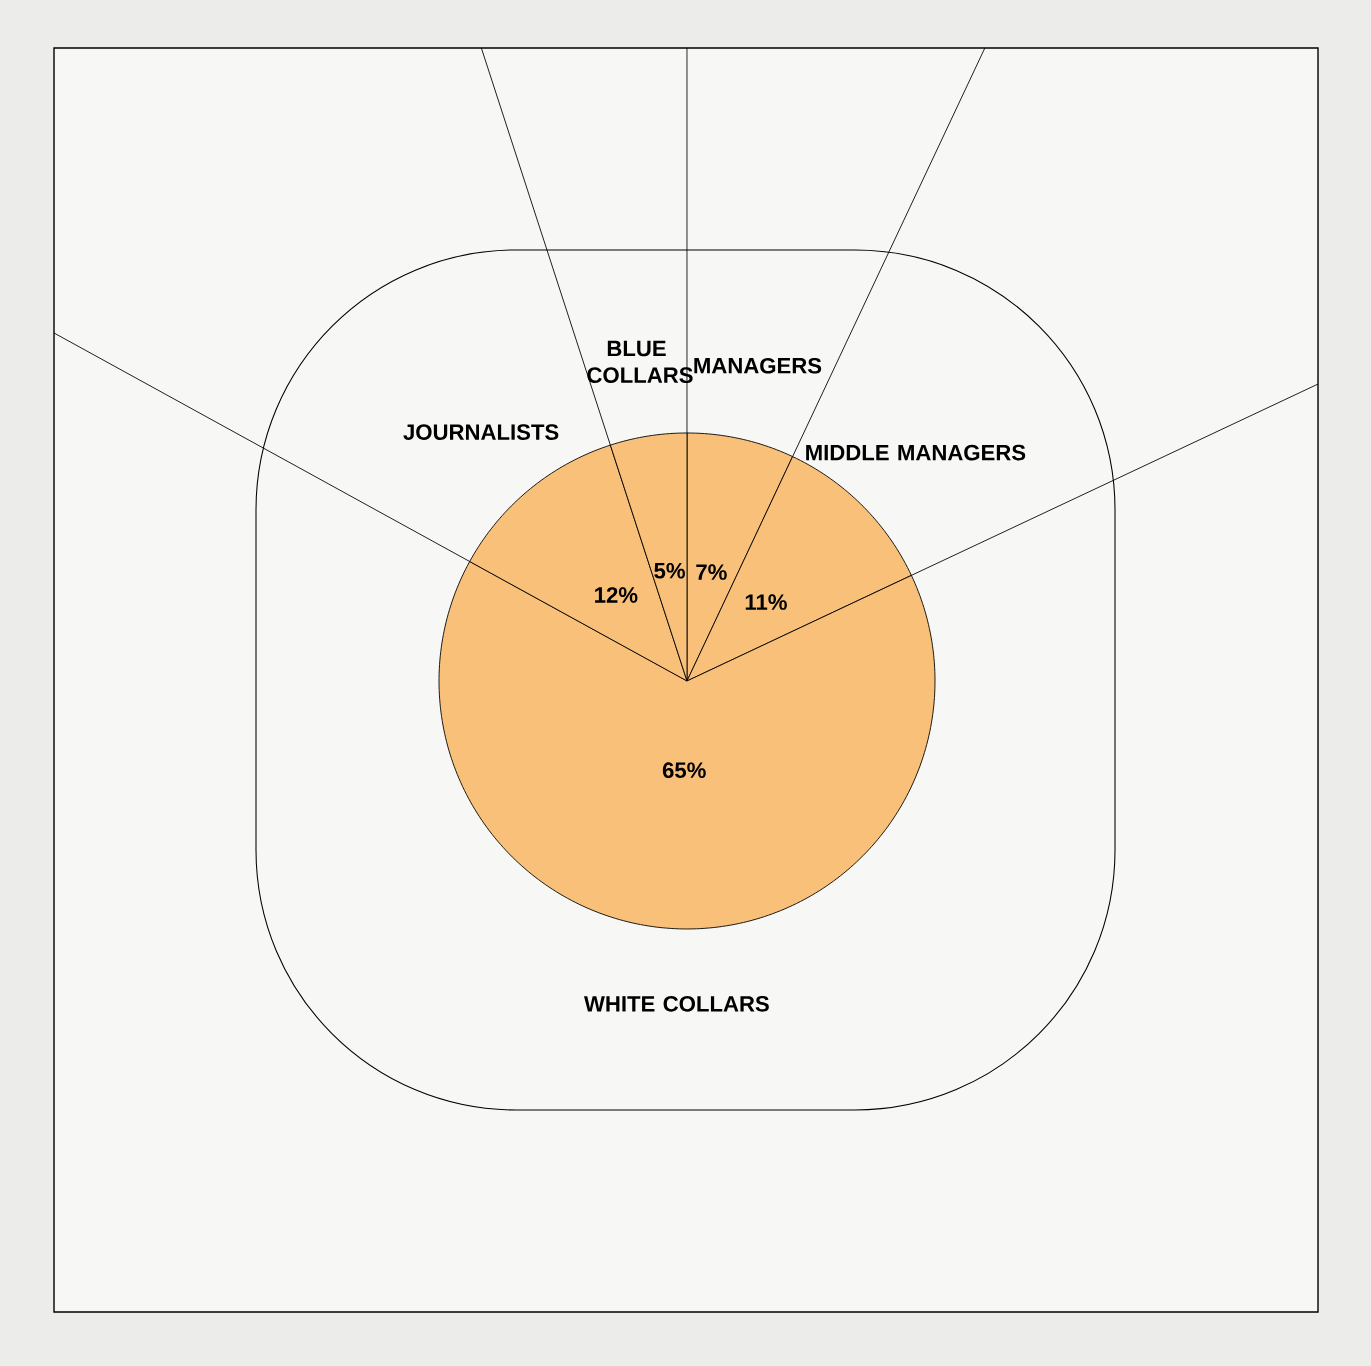  Describe the element at coordinates (684, 770) in the screenshot. I see `data-label: 65%` at that location.